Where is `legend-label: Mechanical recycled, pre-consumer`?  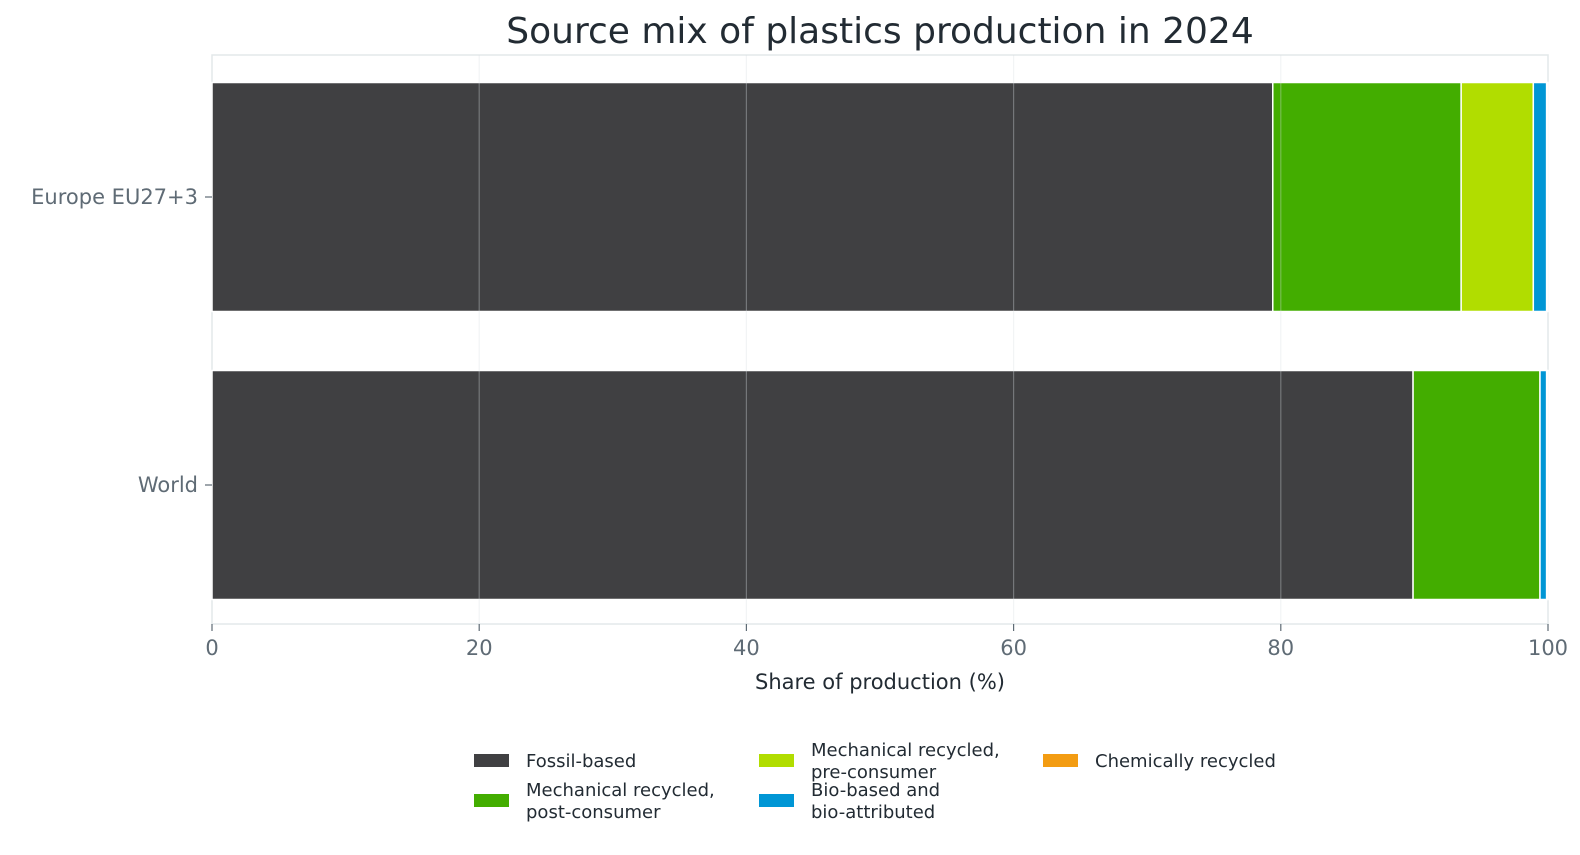 legend-label: Mechanical recycled, pre-consumer is located at coordinates (905, 761).